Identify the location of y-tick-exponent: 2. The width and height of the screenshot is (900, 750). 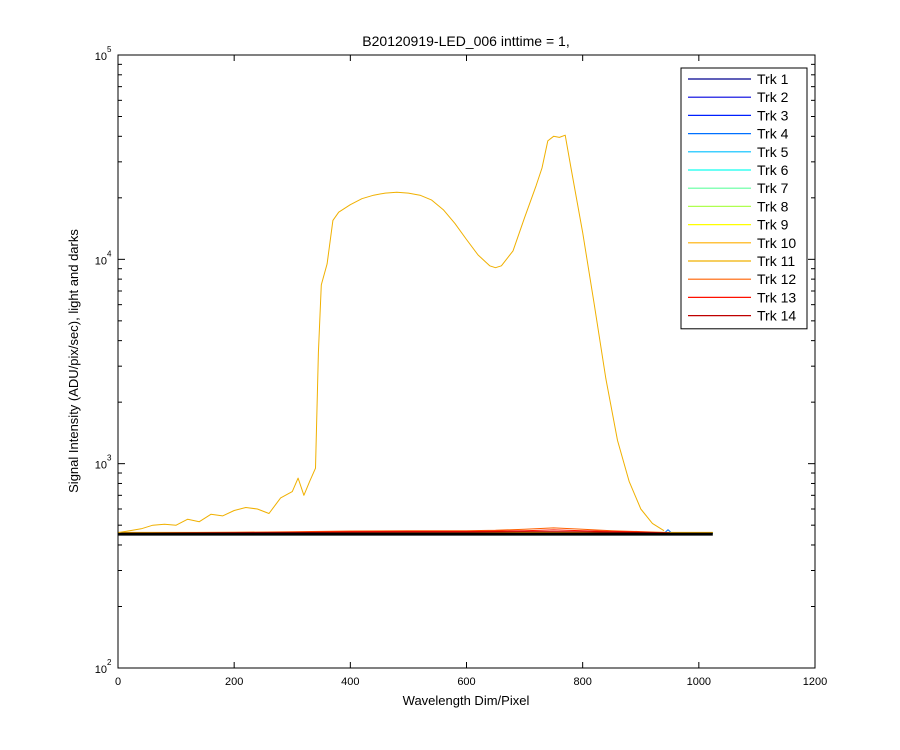
(109, 662).